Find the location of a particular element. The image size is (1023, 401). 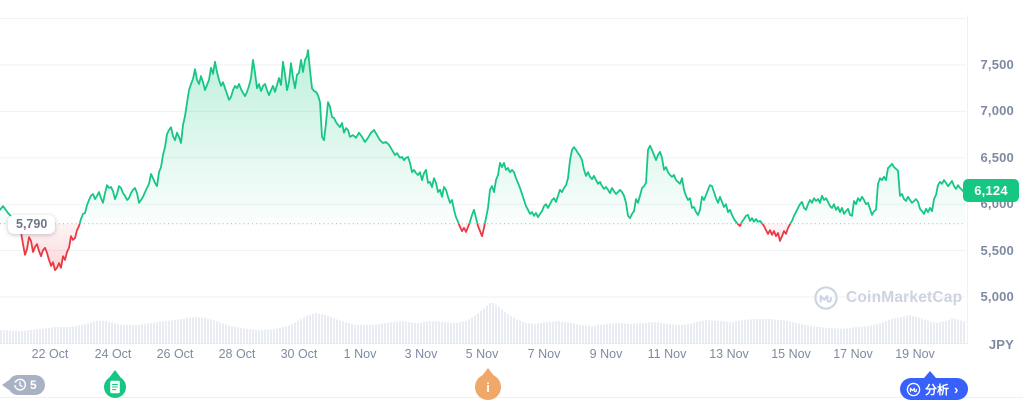

date-axis-label: 3 Nov is located at coordinates (421, 354).